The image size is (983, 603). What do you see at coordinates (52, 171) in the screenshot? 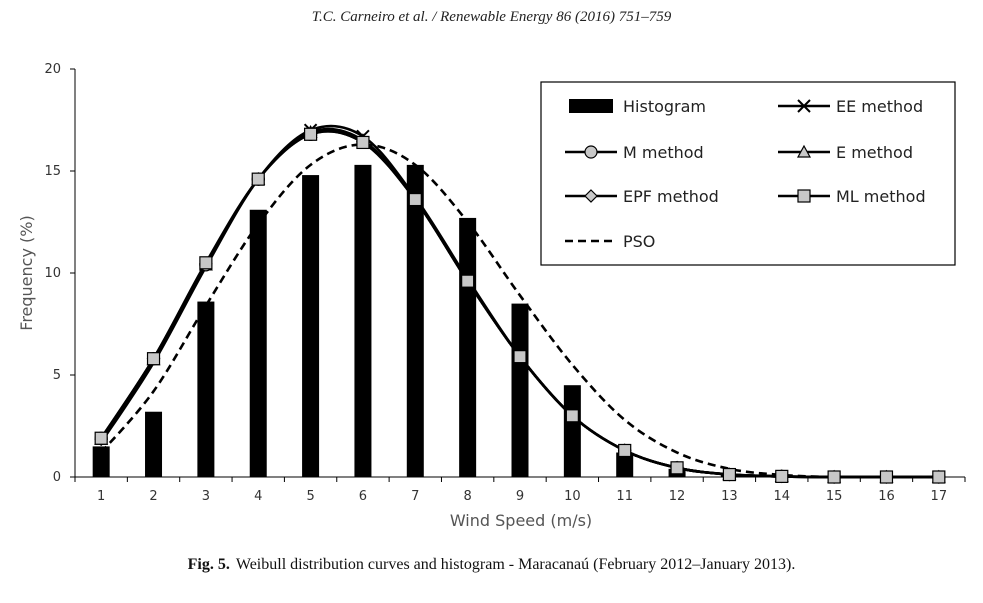
I see `y-tick-label: 15` at bounding box center [52, 171].